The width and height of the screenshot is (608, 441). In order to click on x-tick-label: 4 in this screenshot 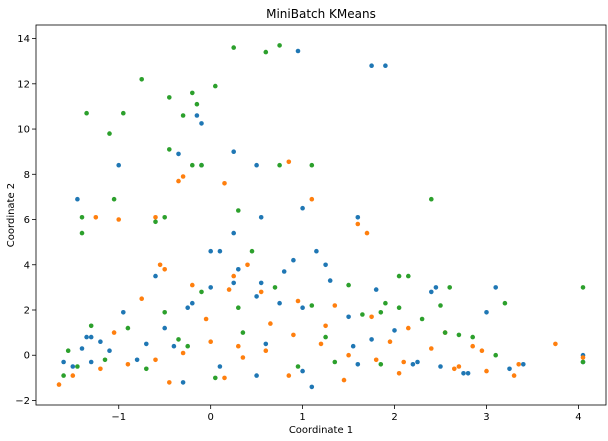, I will do `click(578, 417)`.